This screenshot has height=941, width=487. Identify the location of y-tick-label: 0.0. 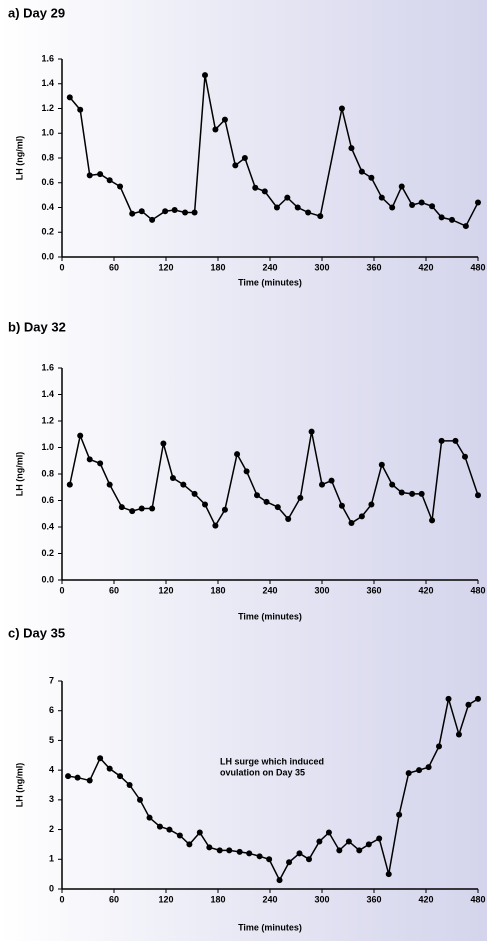
(47, 579).